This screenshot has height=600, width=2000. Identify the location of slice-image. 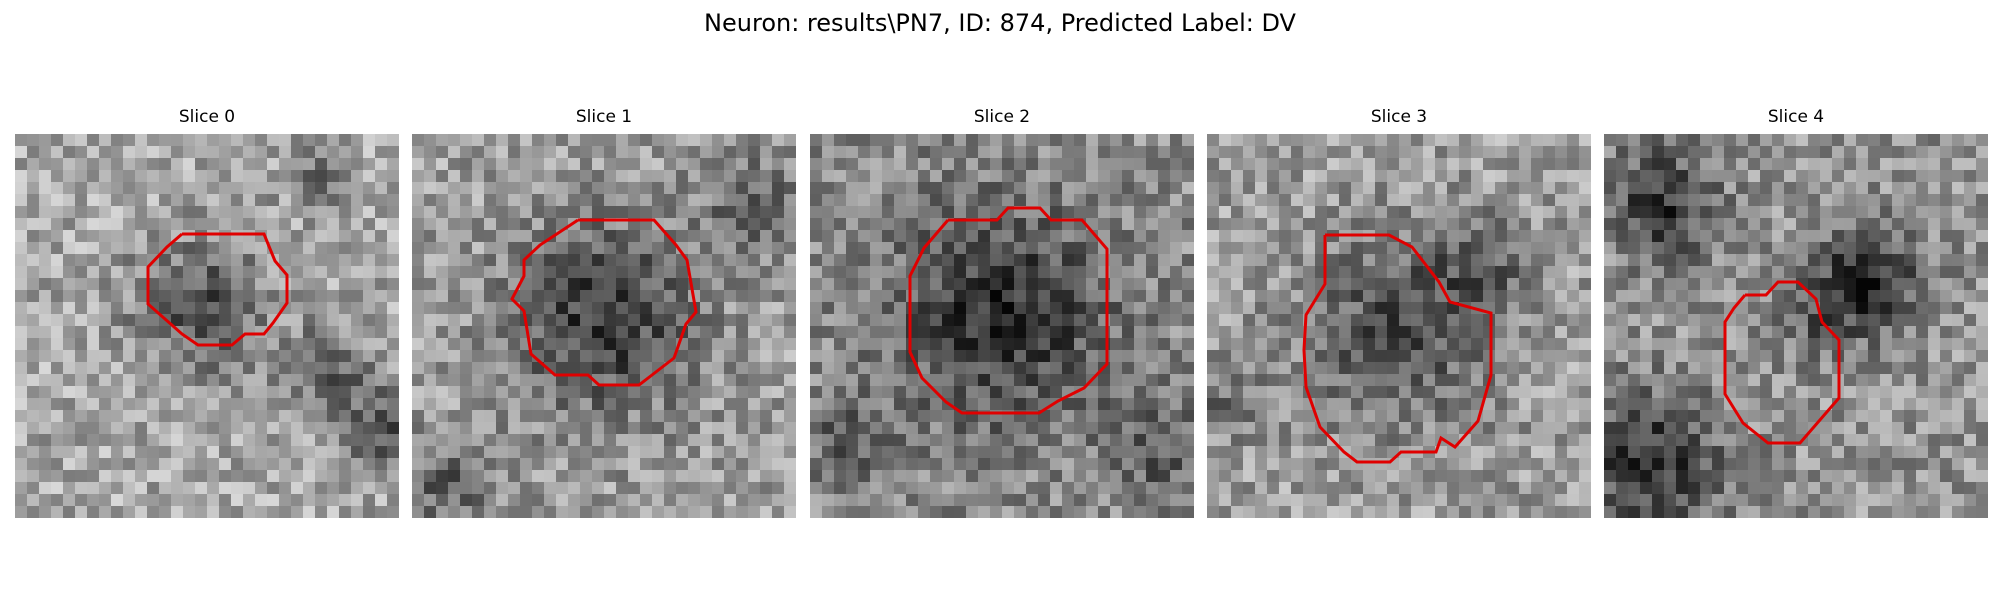
(1796, 326).